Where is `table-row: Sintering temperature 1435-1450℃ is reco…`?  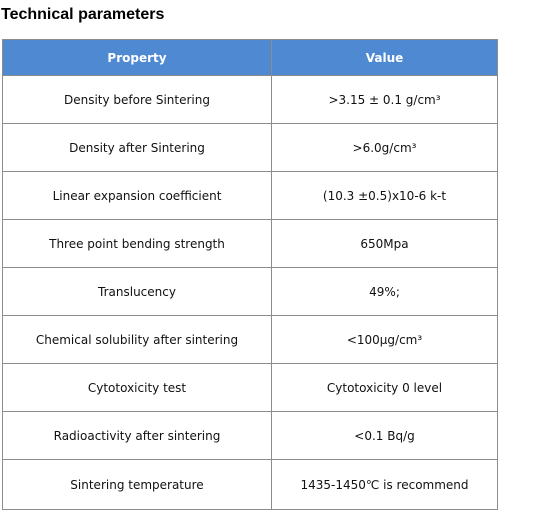
table-row: Sintering temperature 1435-1450℃ is reco… is located at coordinates (250, 484).